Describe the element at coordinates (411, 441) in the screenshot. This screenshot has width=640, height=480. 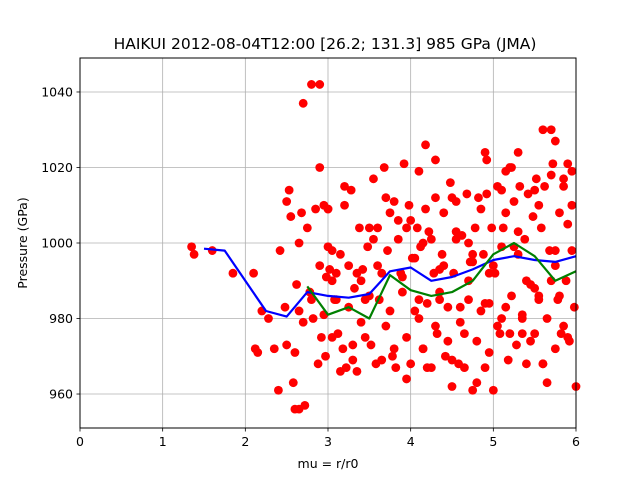
I see `x-tick-label: 4` at that location.